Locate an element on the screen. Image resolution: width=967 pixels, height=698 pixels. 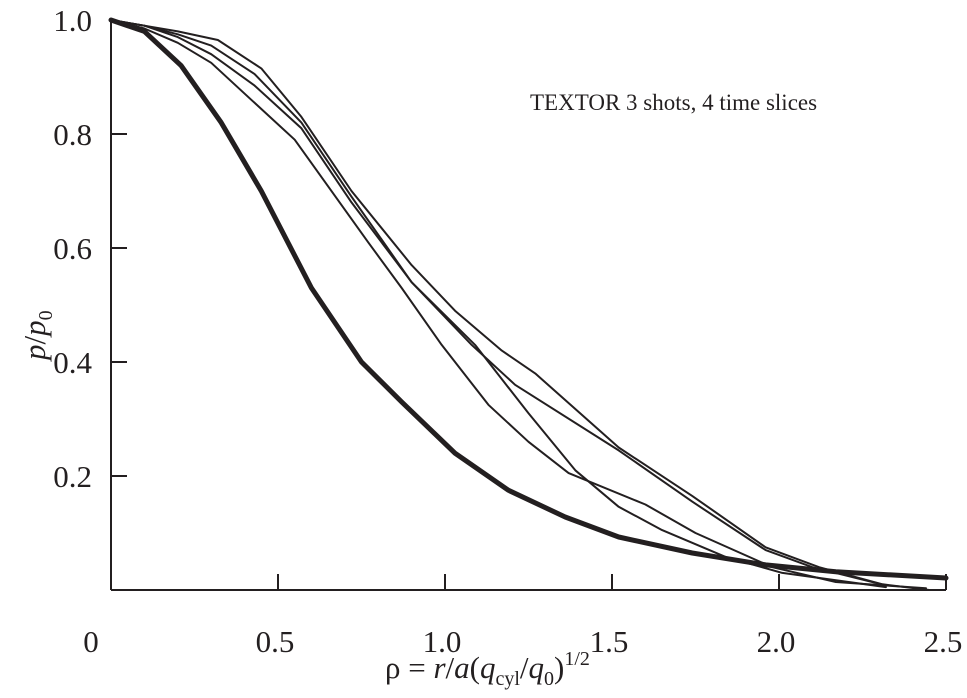
y-tick-label: 0.4 is located at coordinates (72, 362).